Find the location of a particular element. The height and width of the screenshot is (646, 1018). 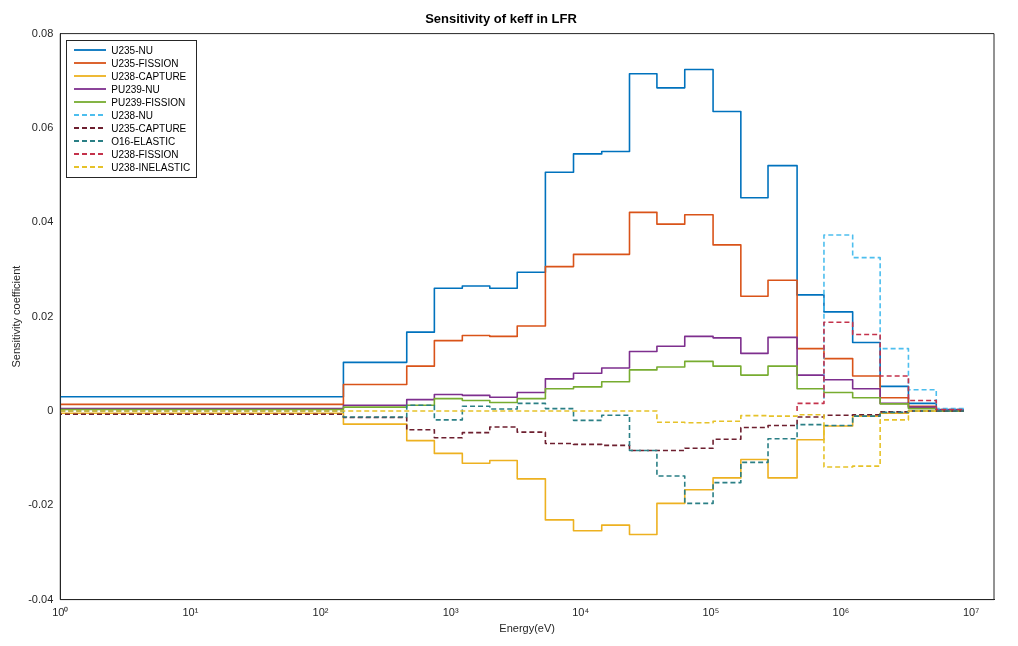

y-tick-label: 0.04 is located at coordinates (42, 221).